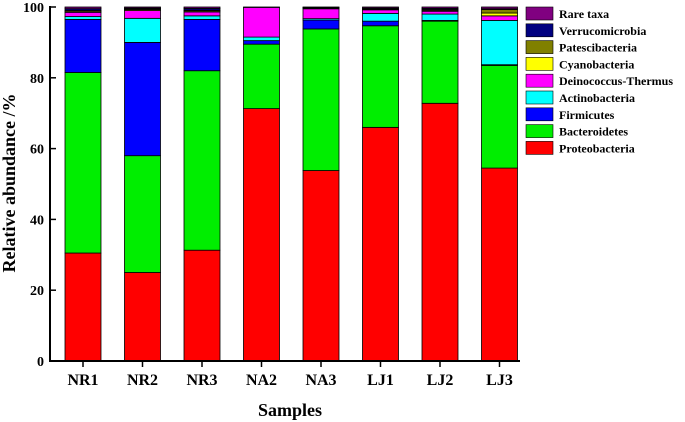  Describe the element at coordinates (261, 76) in the screenshot. I see `bar-segment-bacteroidetes-na2` at that location.